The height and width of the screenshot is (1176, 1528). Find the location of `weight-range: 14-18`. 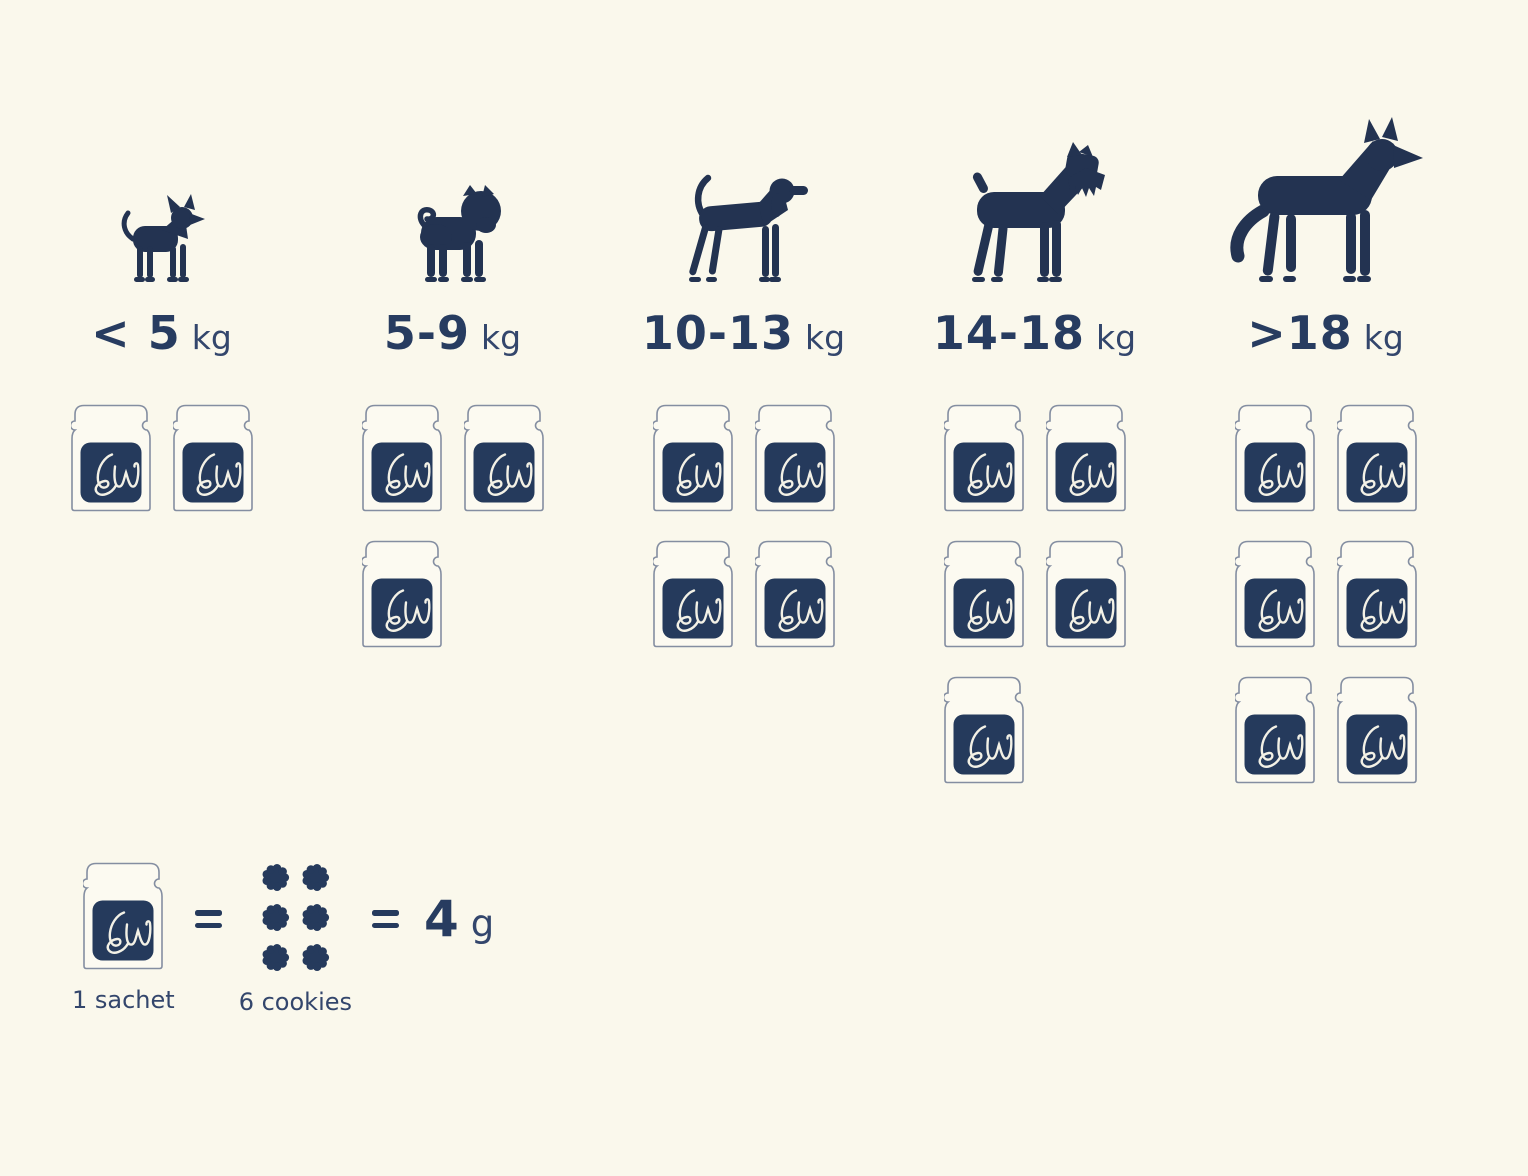

weight-range: 14-18 is located at coordinates (1009, 333).